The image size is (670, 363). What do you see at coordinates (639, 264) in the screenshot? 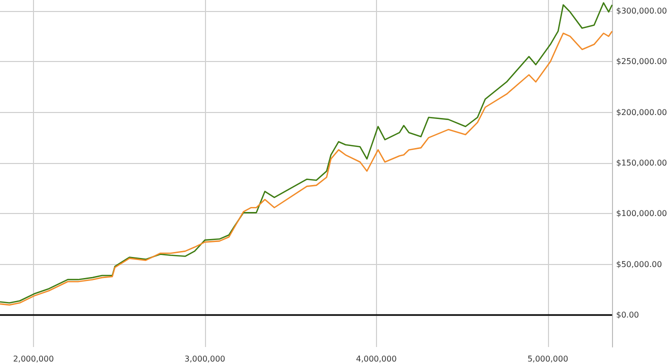
I see `y-tick-label: $50,000.00` at bounding box center [639, 264].